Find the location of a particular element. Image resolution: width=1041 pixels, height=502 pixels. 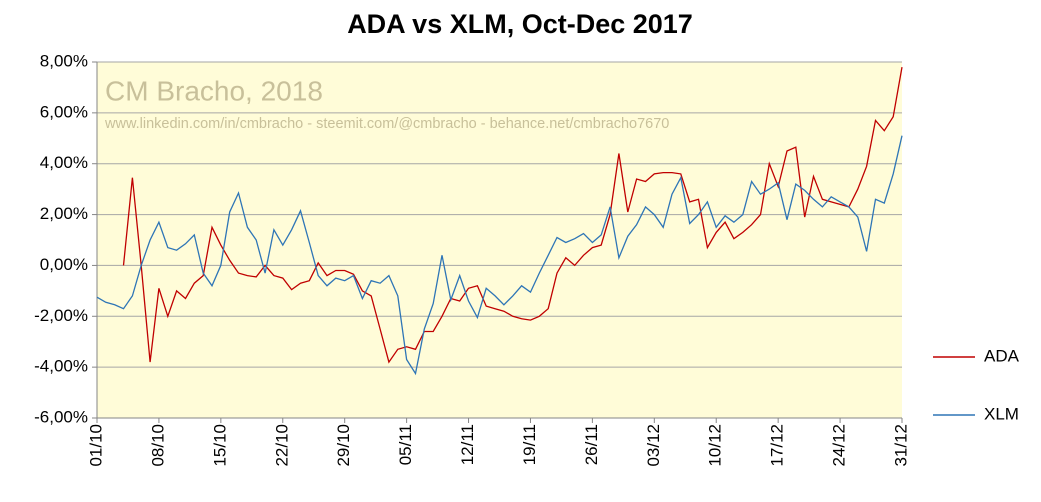

legend-label: XLM is located at coordinates (1001, 413).